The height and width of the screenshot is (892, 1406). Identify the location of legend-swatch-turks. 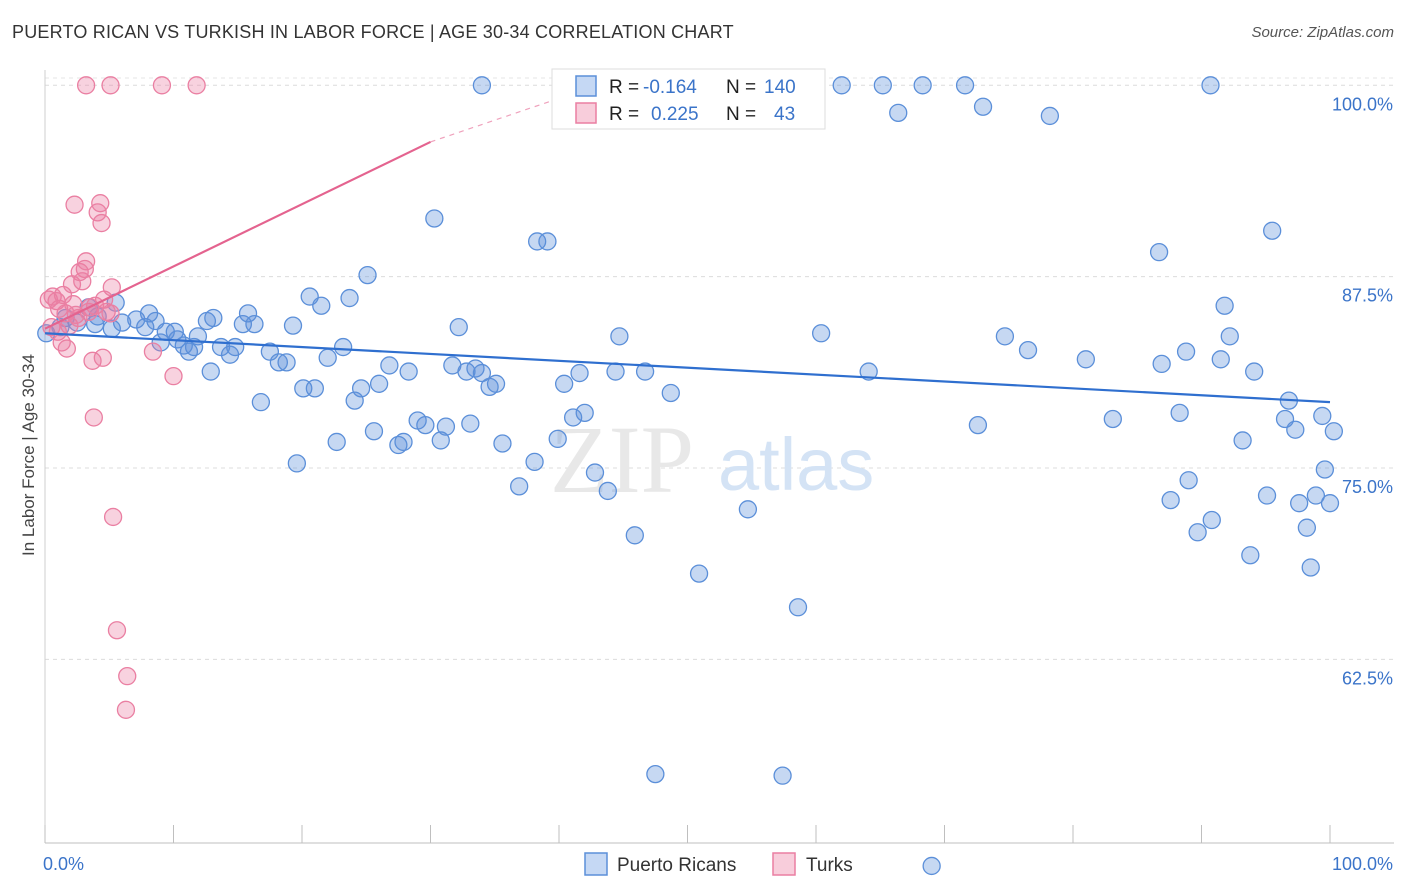
(586, 113).